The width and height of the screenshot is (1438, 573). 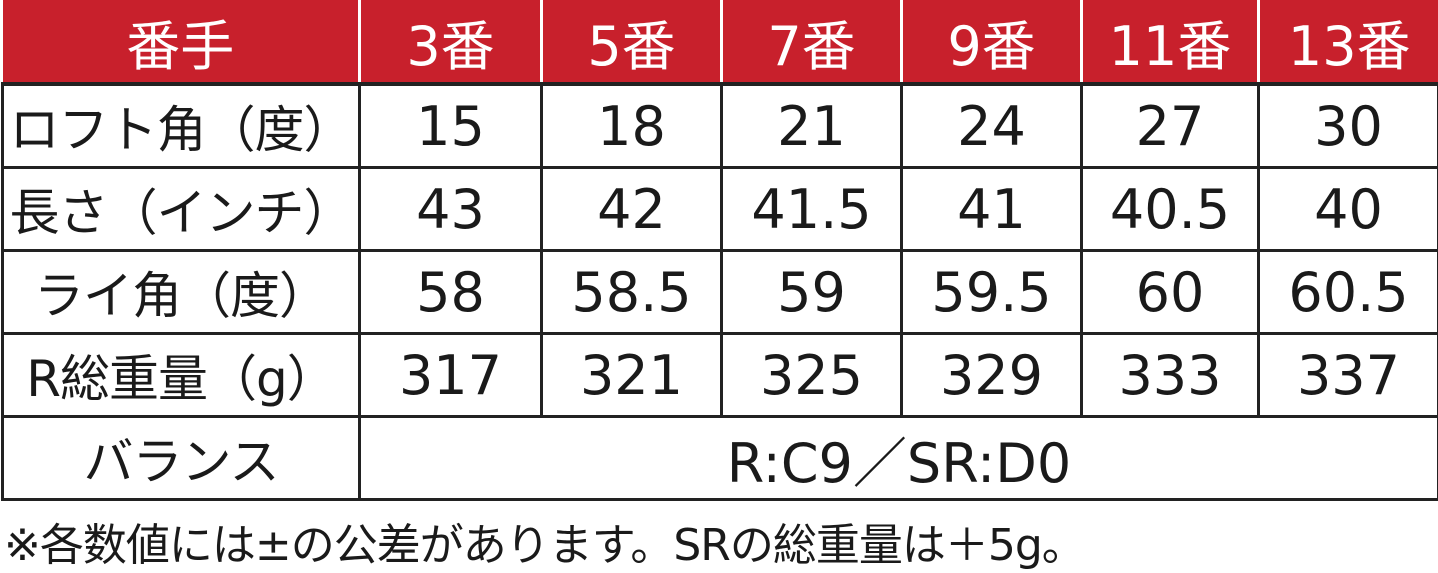 I want to click on header-row: 番手 3番 5番 7番 9番 11番 13番, so click(x=720, y=42).